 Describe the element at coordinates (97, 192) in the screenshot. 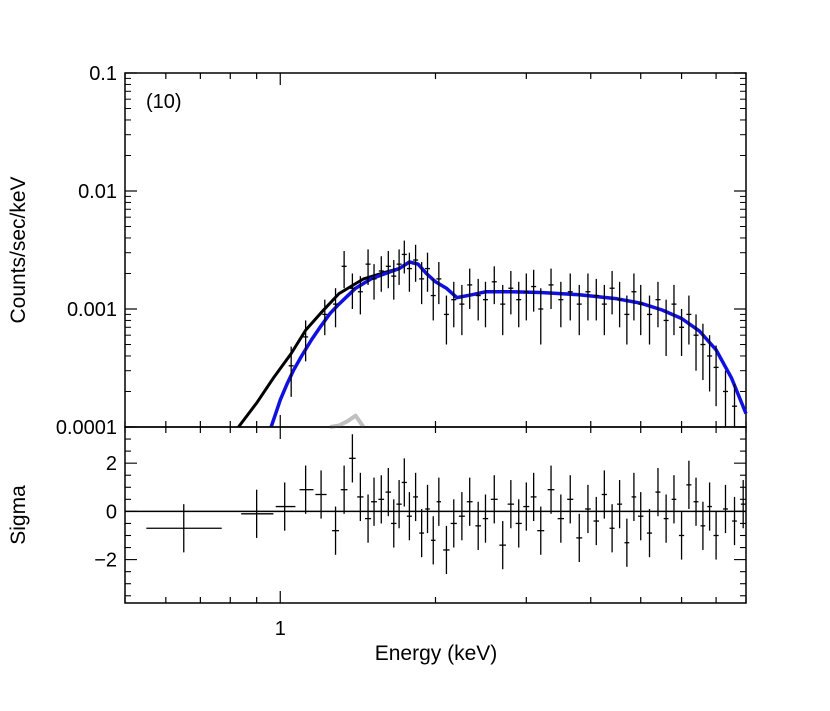

I see `y-tick-label: 0.01` at that location.